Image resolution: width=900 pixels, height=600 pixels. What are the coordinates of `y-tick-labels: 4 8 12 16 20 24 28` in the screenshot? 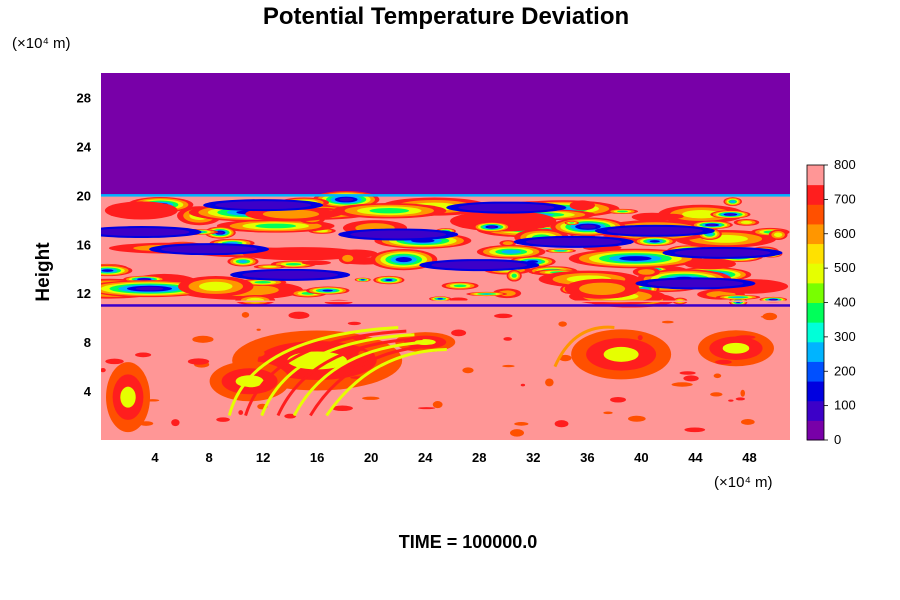 It's located at (84, 244).